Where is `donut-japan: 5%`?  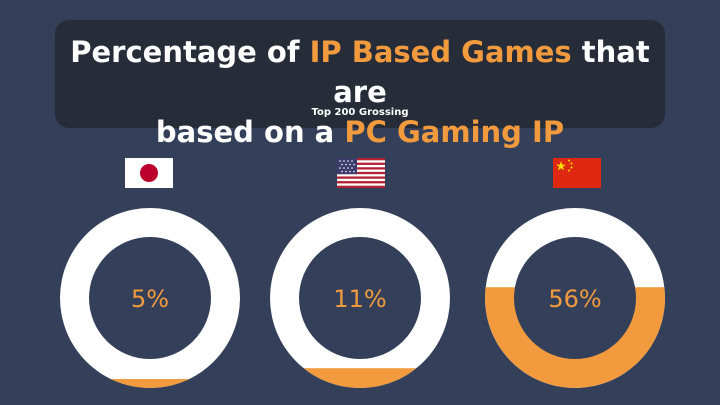
donut-japan: 5% is located at coordinates (150, 298).